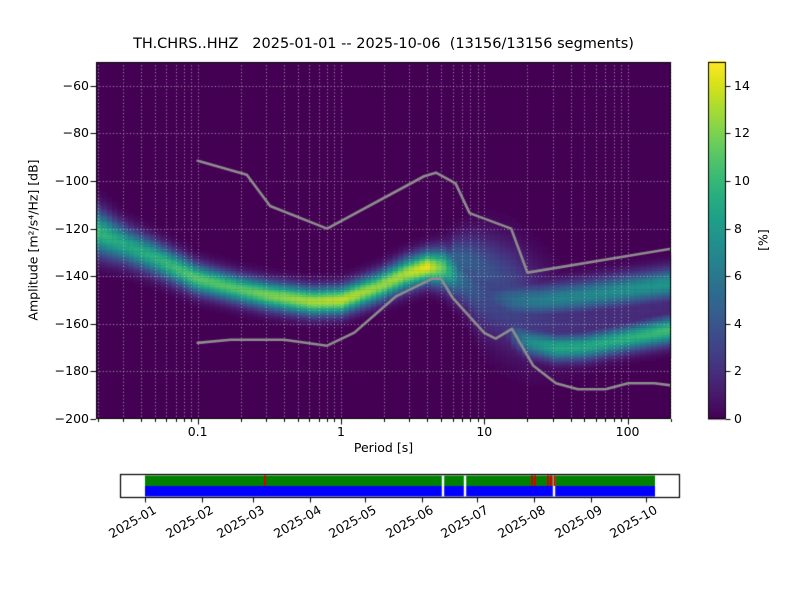 Image resolution: width=800 pixels, height=600 pixels. I want to click on y-tick-label: −160, so click(71, 323).